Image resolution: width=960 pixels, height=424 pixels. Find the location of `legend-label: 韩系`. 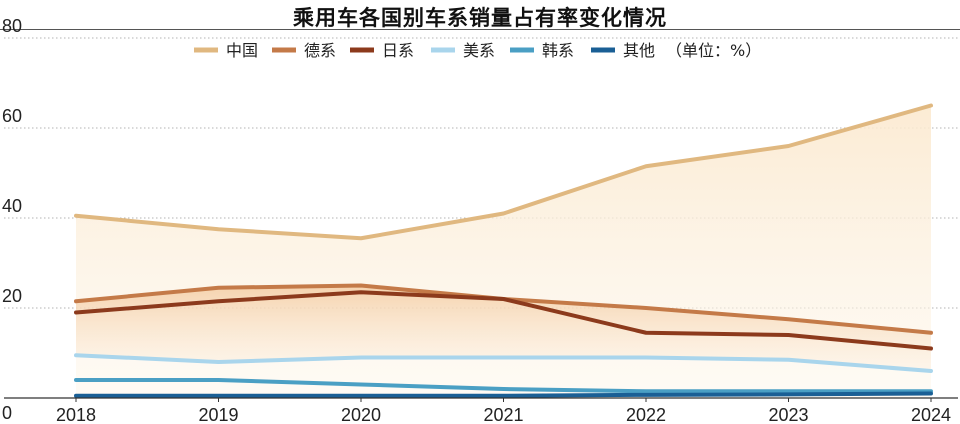

legend-label: 韩系 is located at coordinates (558, 50).